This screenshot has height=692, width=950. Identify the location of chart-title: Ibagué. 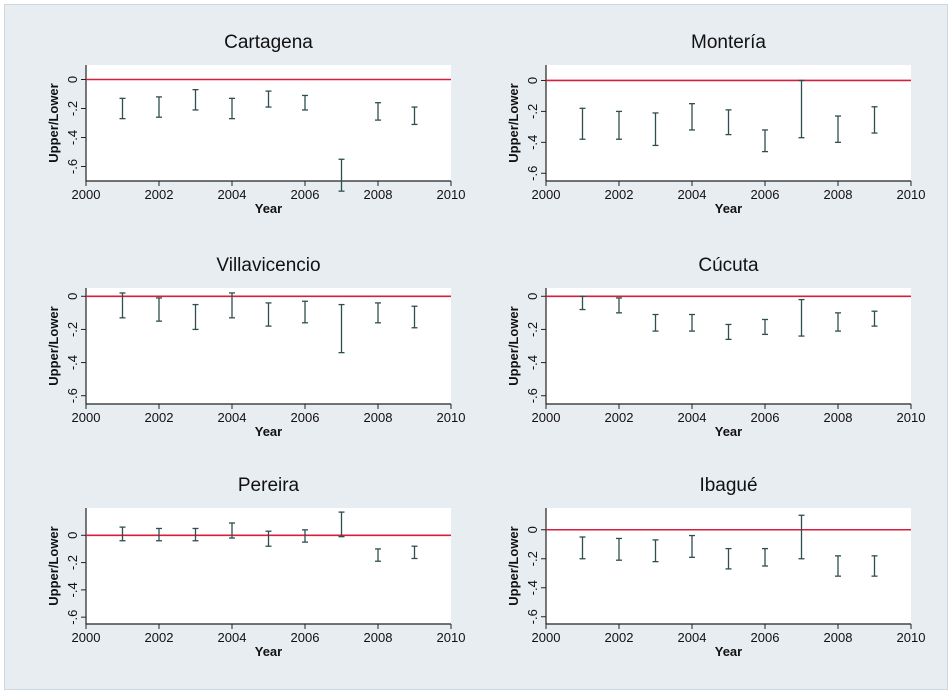
(728, 485).